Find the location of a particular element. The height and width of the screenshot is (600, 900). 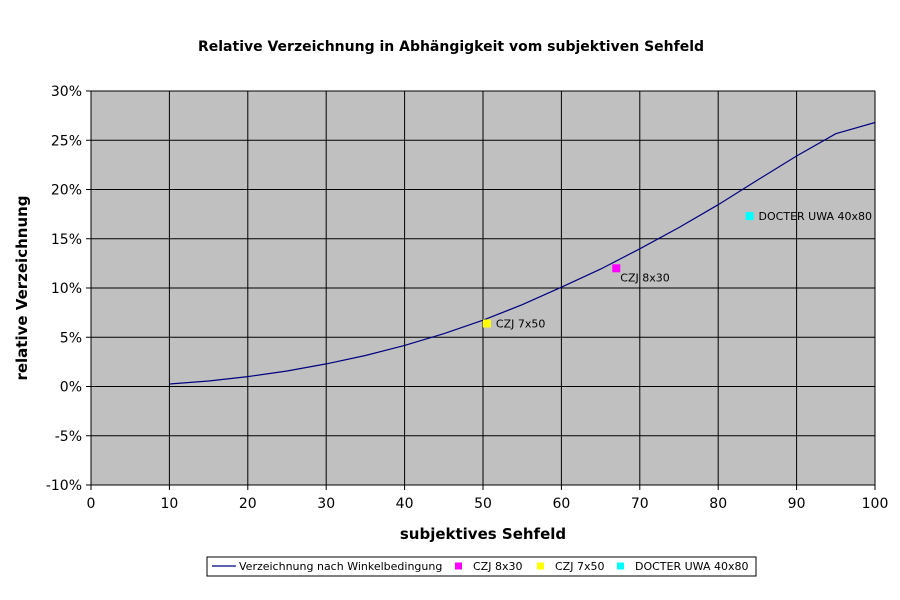

y-tick-label: 10% is located at coordinates (66, 289).